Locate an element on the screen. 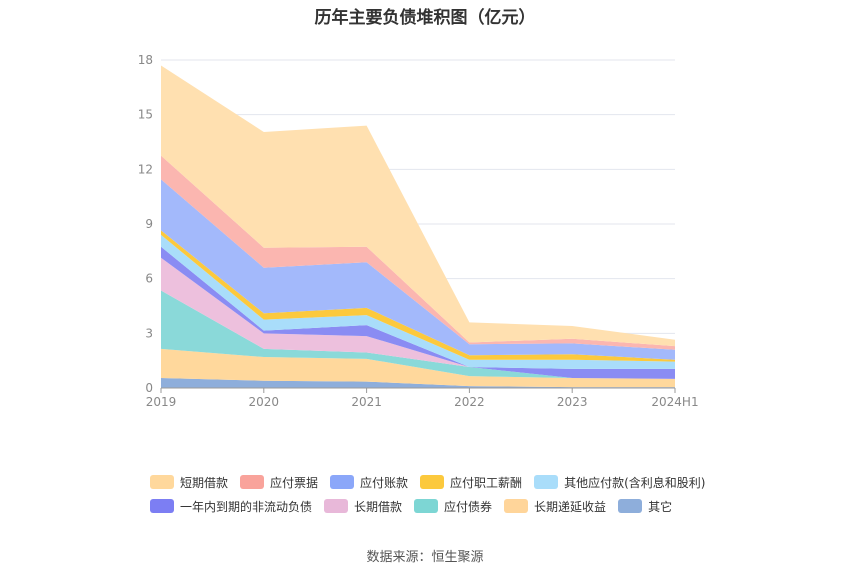  legend-item: 长期借款 is located at coordinates (363, 506).